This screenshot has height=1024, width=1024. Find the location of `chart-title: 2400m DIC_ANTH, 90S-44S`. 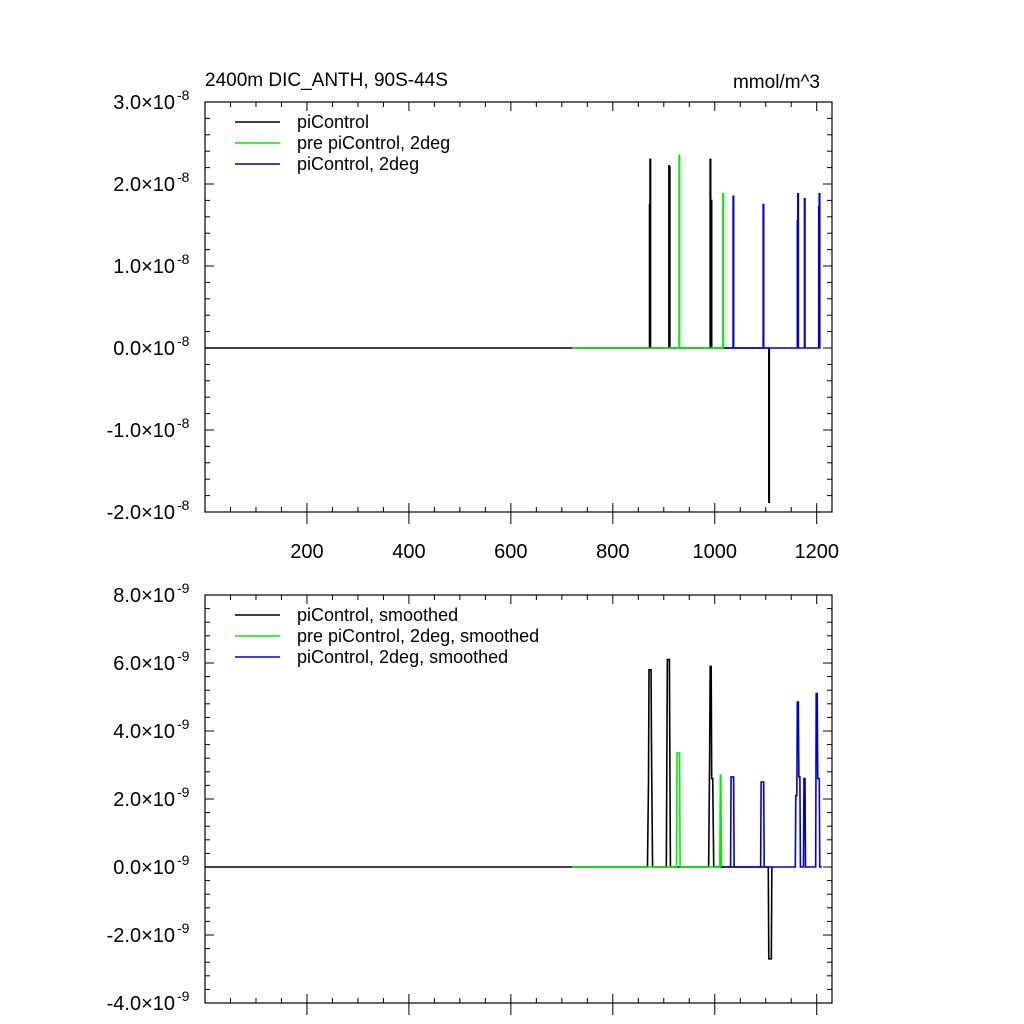

chart-title: 2400m DIC_ANTH, 90S-44S is located at coordinates (326, 80).